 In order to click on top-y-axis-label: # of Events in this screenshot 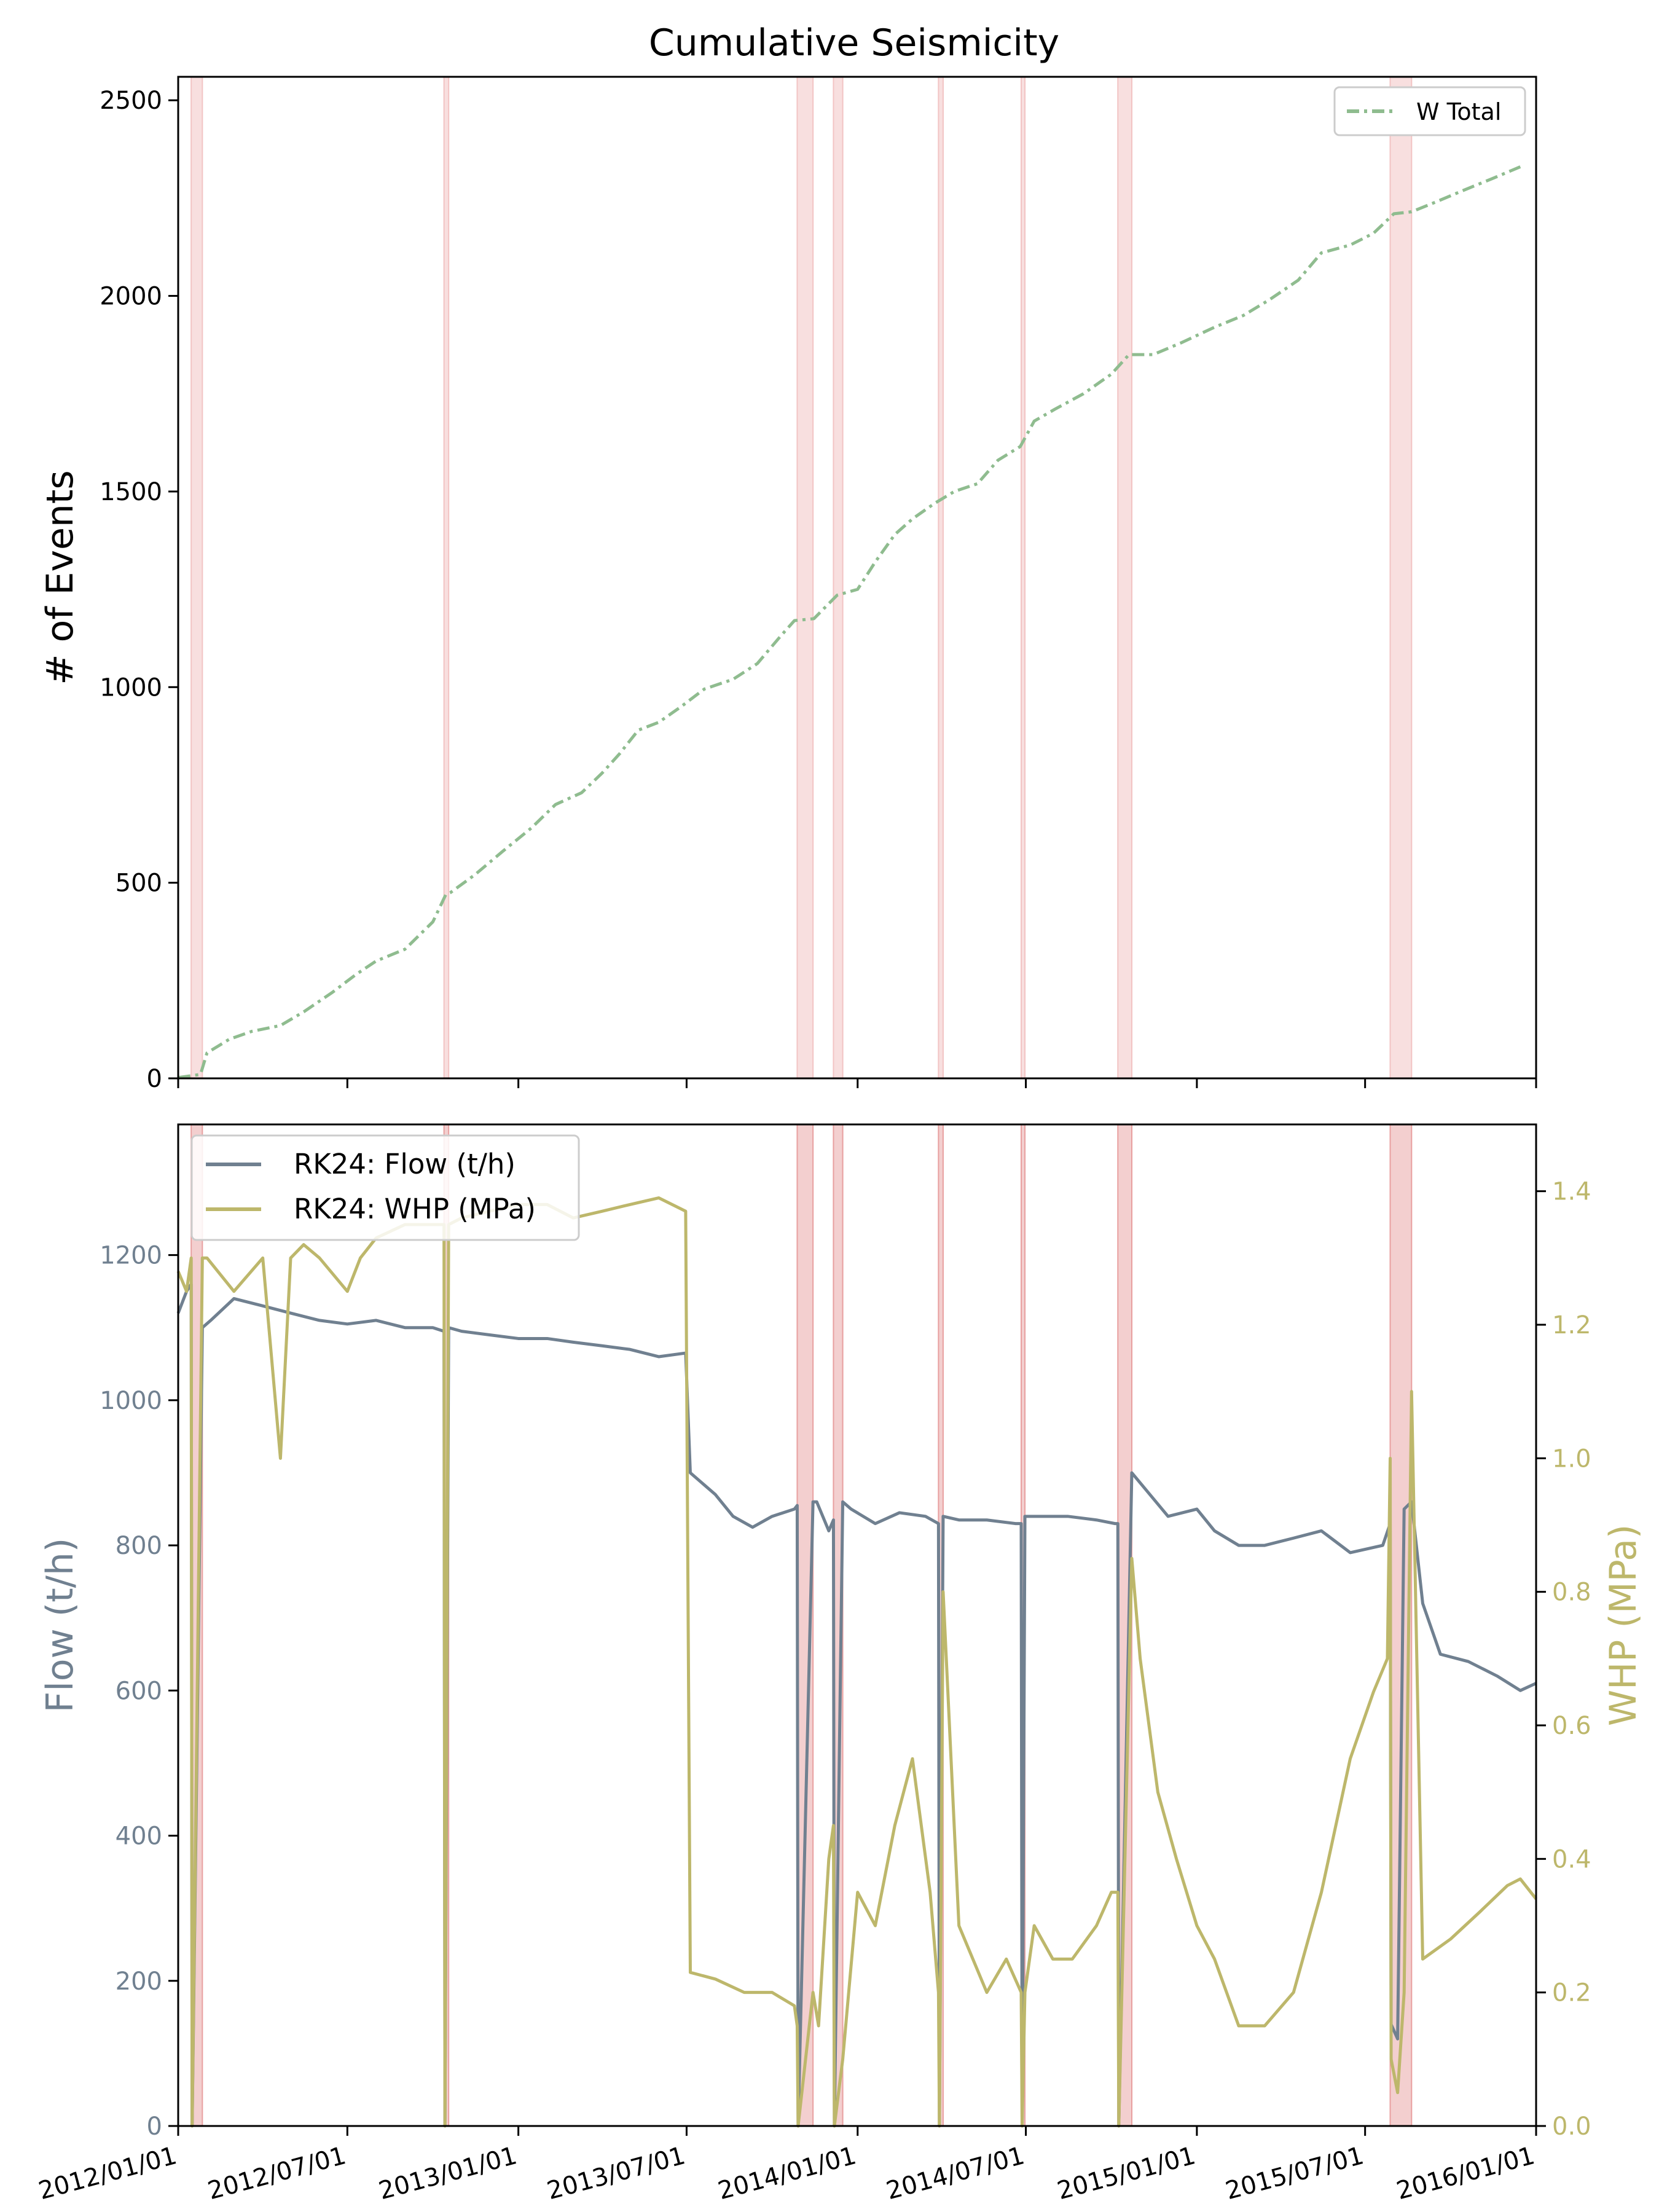, I will do `click(60, 577)`.